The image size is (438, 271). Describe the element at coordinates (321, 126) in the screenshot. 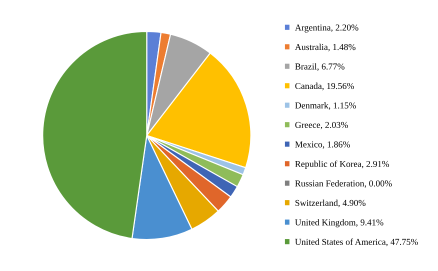

I see `legend-label: Greece, 2.03%` at that location.